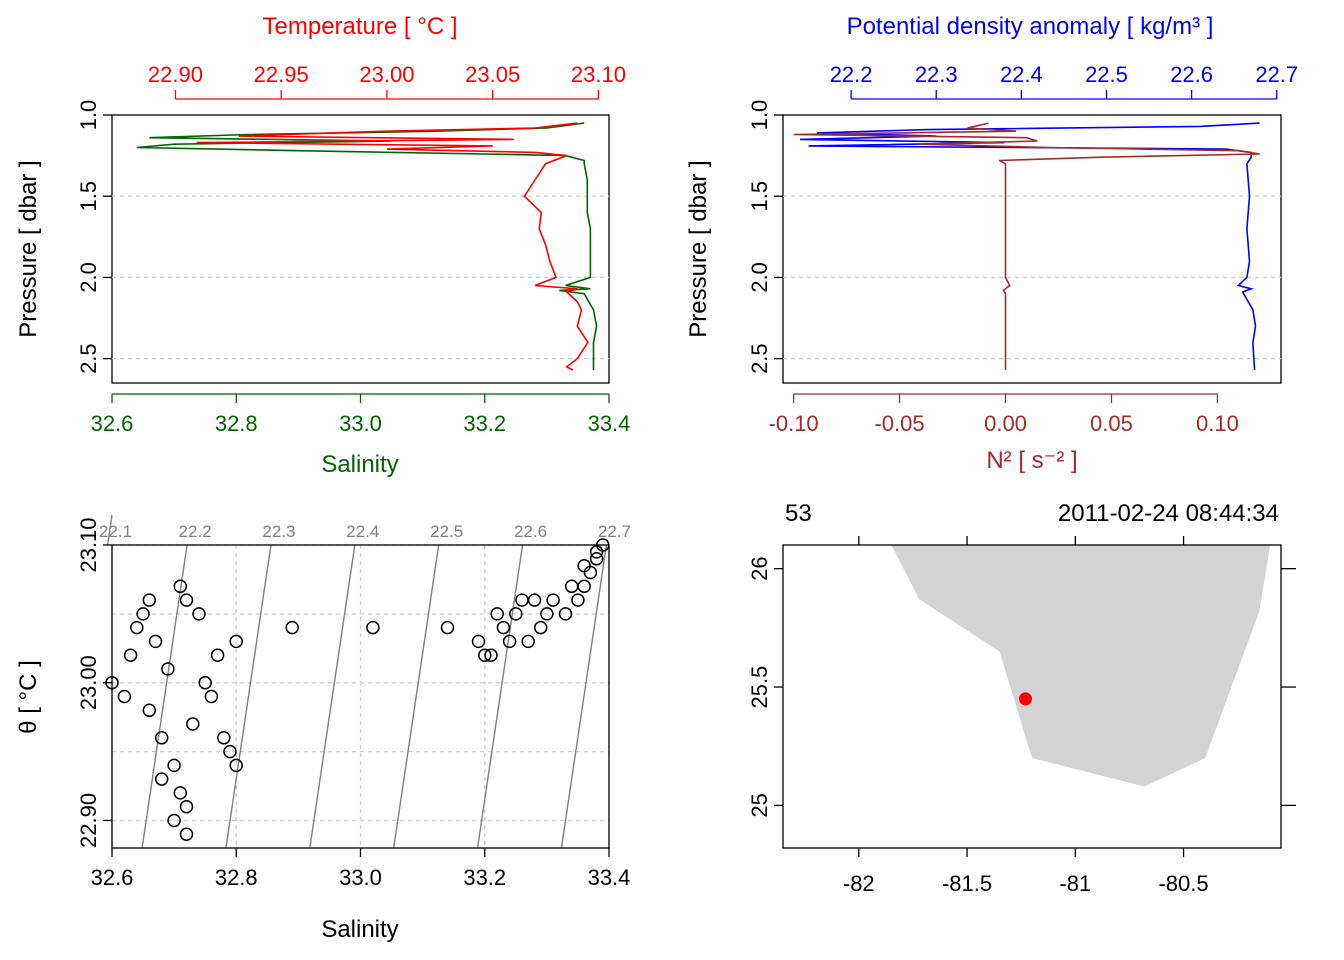 Image resolution: width=1344 pixels, height=960 pixels. Describe the element at coordinates (88, 682) in the screenshot. I see `y-tick-label: 23.00` at that location.